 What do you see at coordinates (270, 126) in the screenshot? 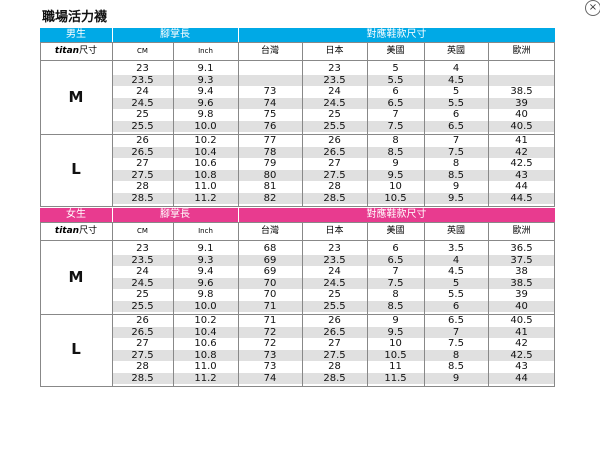
I see `table-cell-tw: 76` at bounding box center [270, 126].